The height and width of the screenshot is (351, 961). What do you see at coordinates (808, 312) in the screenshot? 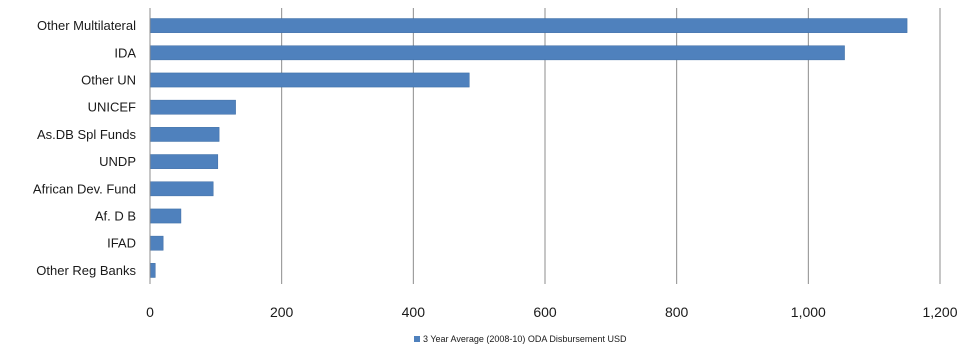
I see `x-tick-label: 1,000` at bounding box center [808, 312].